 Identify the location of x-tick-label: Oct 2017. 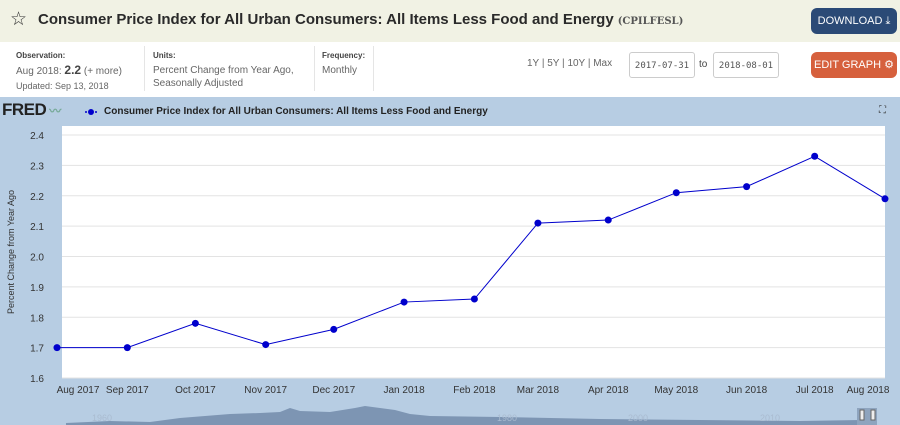
(195, 390).